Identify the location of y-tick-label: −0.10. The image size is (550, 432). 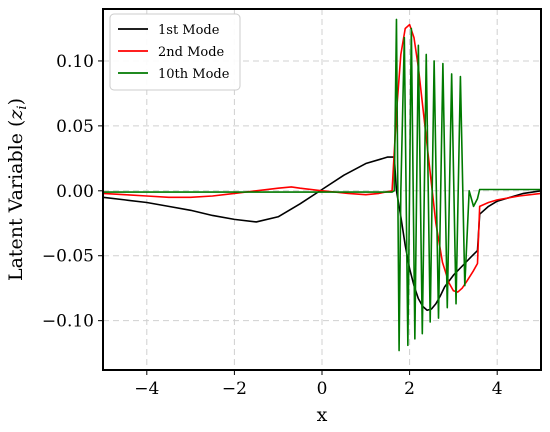
(68, 322).